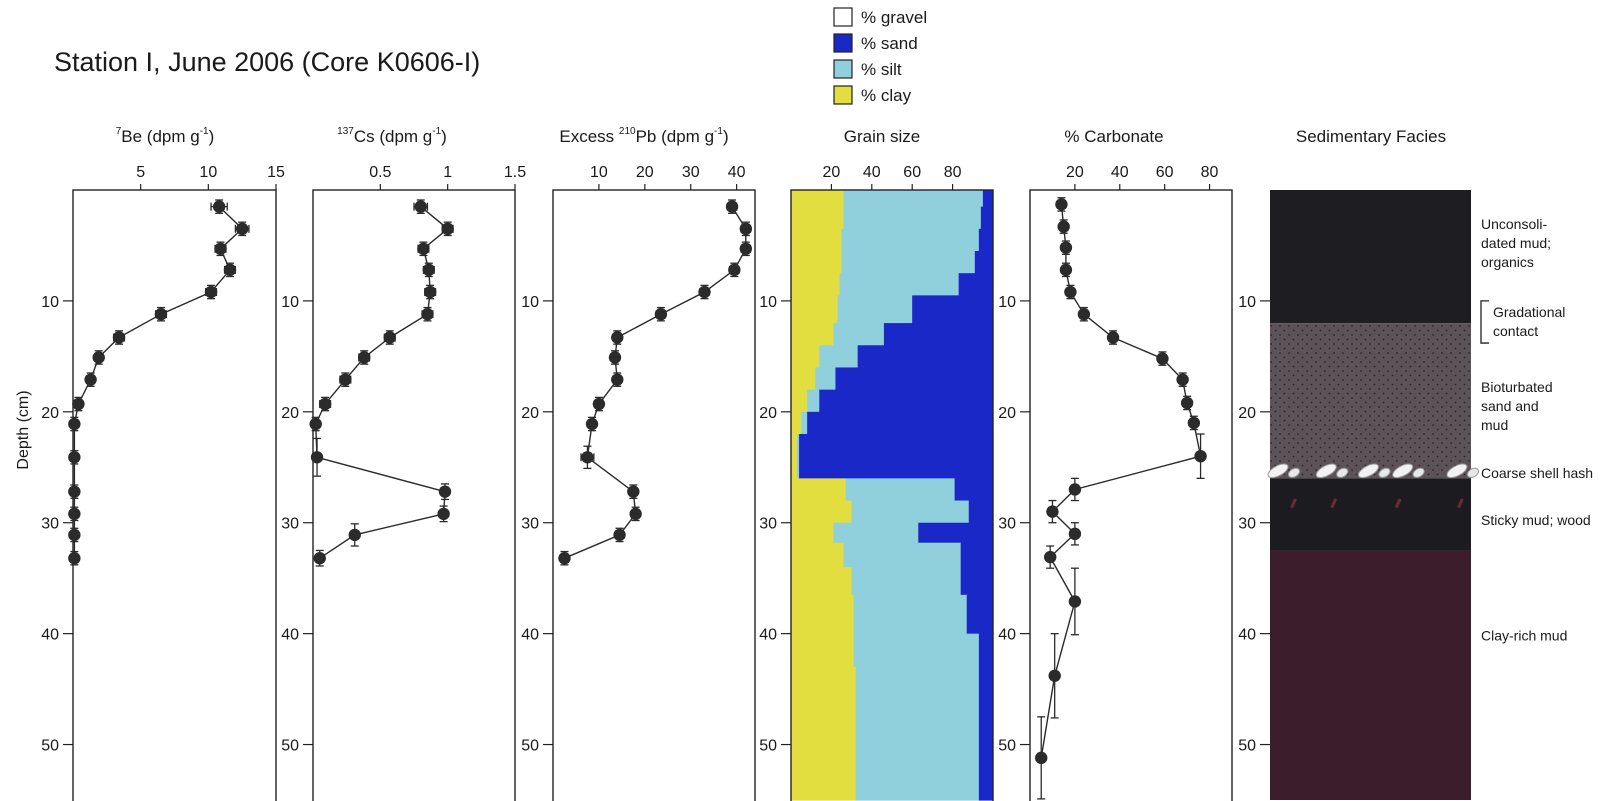 This screenshot has width=1614, height=801. Describe the element at coordinates (1510, 406) in the screenshot. I see `facies-label: sand and` at that location.